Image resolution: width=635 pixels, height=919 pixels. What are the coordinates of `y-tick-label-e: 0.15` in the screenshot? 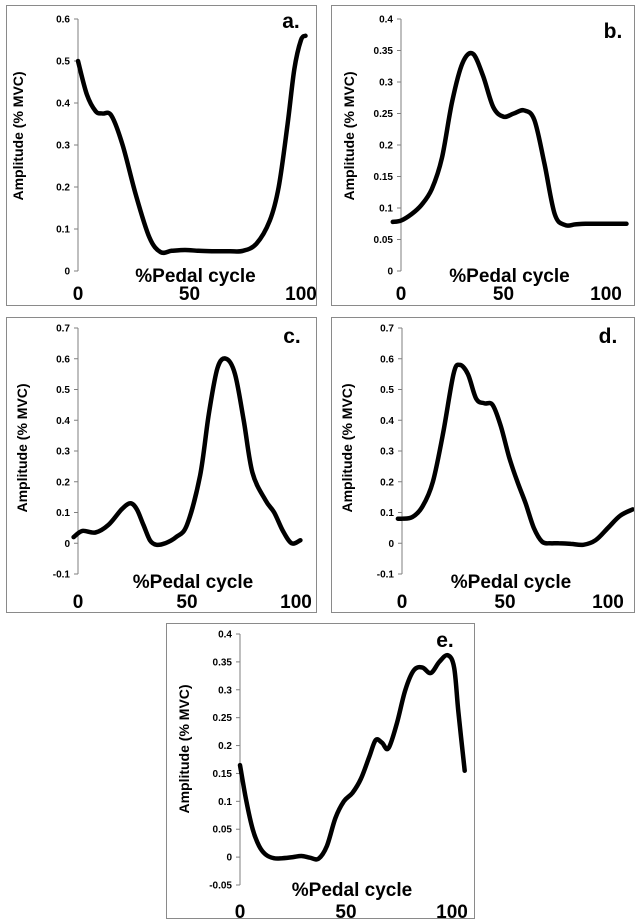 It's located at (223, 774).